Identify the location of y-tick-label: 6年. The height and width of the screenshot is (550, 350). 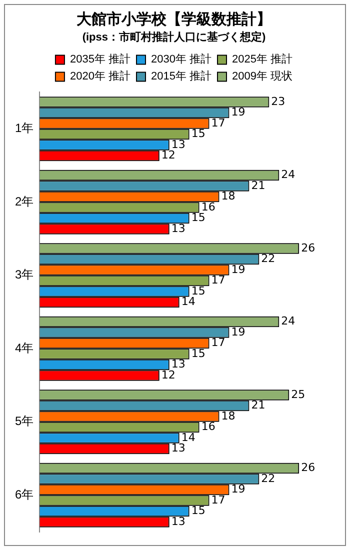
(24, 494).